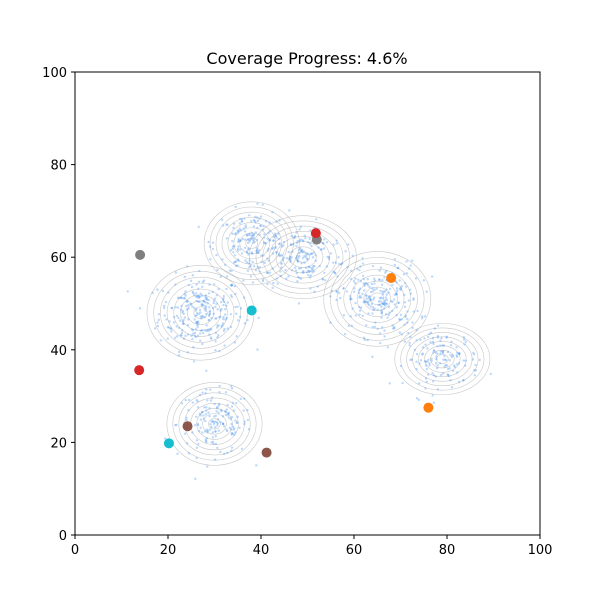 This screenshot has height=600, width=600. Describe the element at coordinates (315, 233) in the screenshot. I see `agent-marker` at that location.